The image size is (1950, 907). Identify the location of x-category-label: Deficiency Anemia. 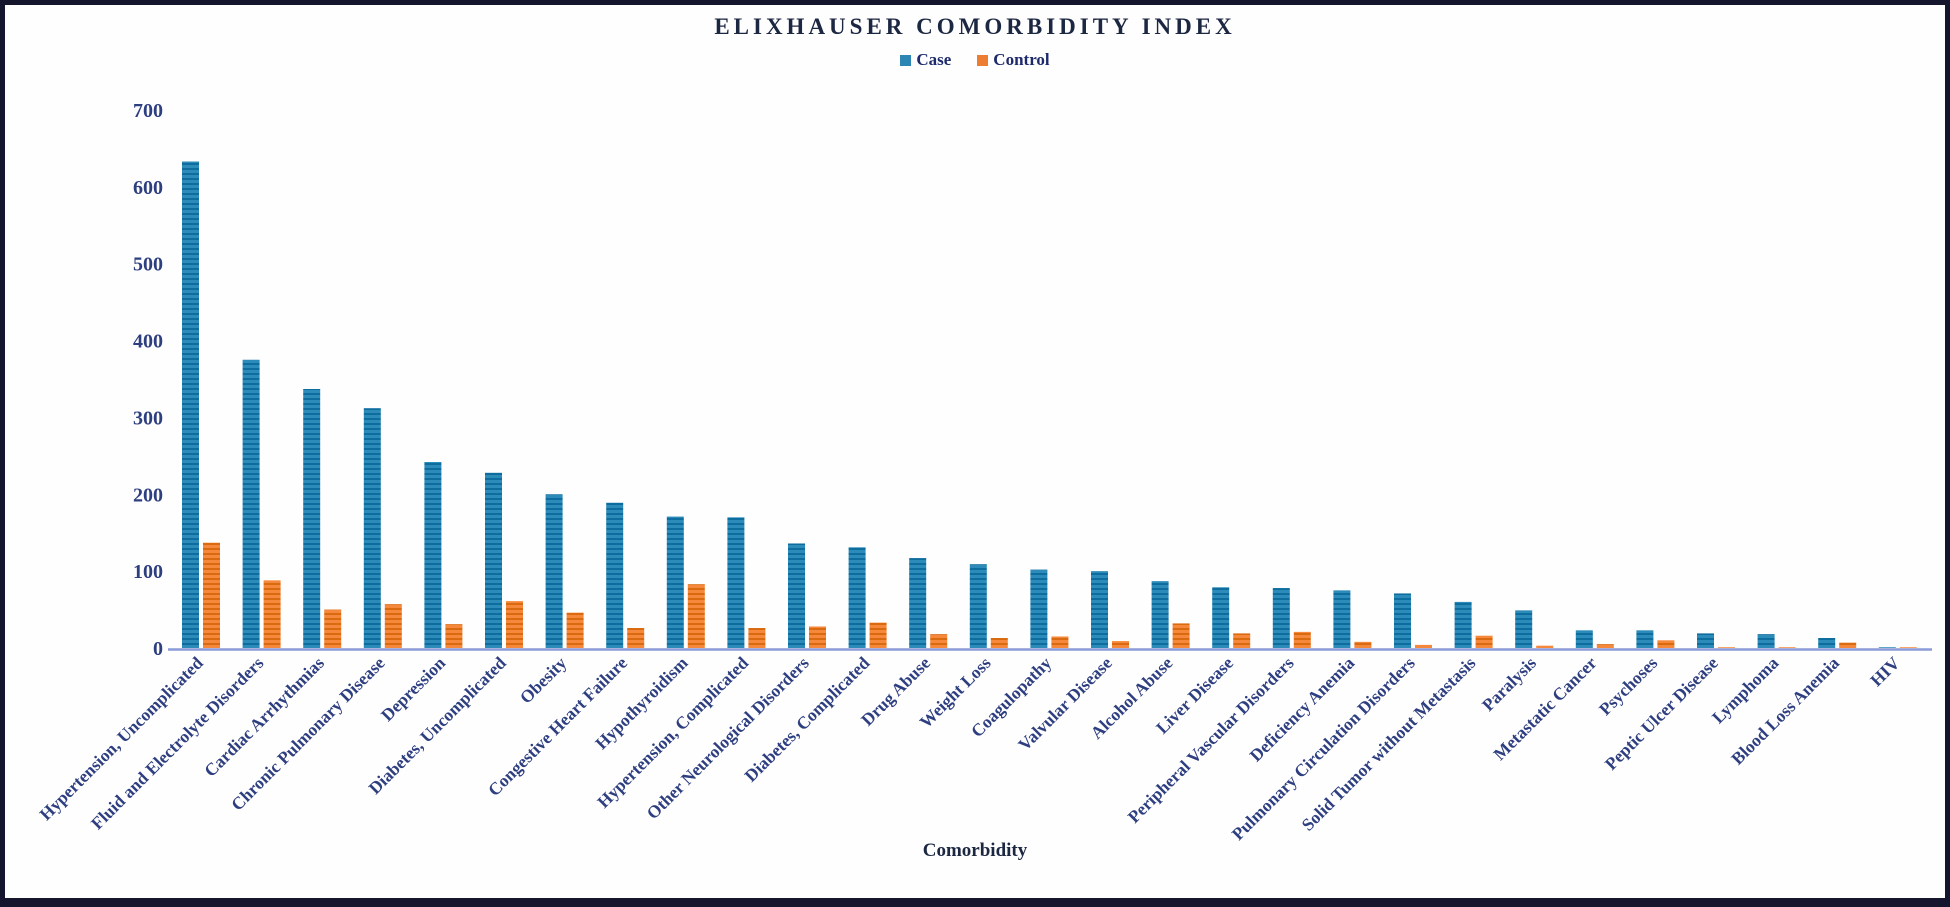
(1301, 709).